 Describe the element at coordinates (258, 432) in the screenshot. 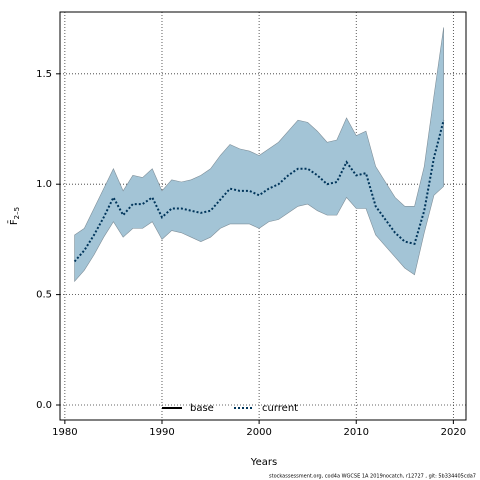

I see `x-tick-label: 2000` at that location.